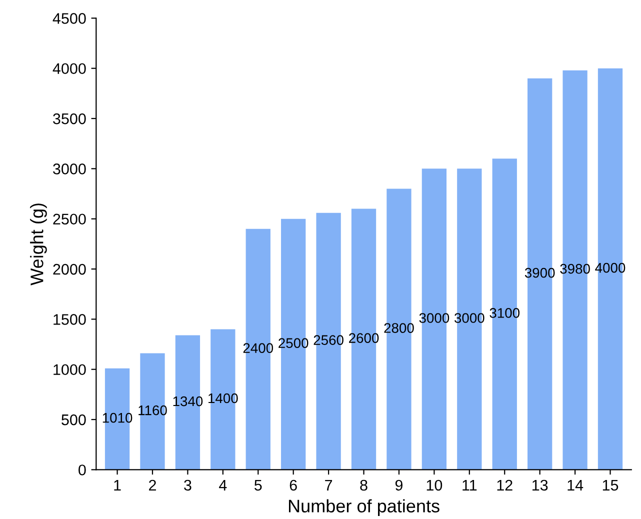 Image resolution: width=641 pixels, height=519 pixels. I want to click on y-tick-label: 4500, so click(69, 18).